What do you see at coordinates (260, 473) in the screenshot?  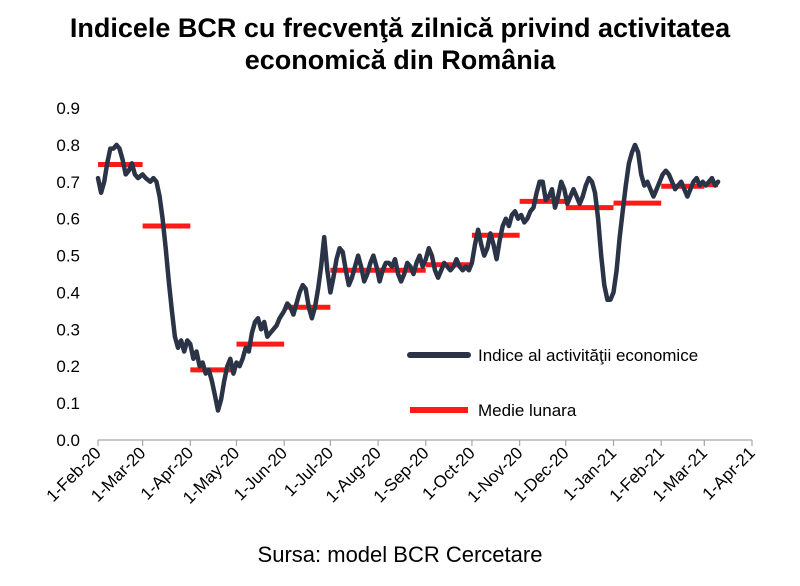 I see `x-tick-label: 1-Jun-20` at bounding box center [260, 473].